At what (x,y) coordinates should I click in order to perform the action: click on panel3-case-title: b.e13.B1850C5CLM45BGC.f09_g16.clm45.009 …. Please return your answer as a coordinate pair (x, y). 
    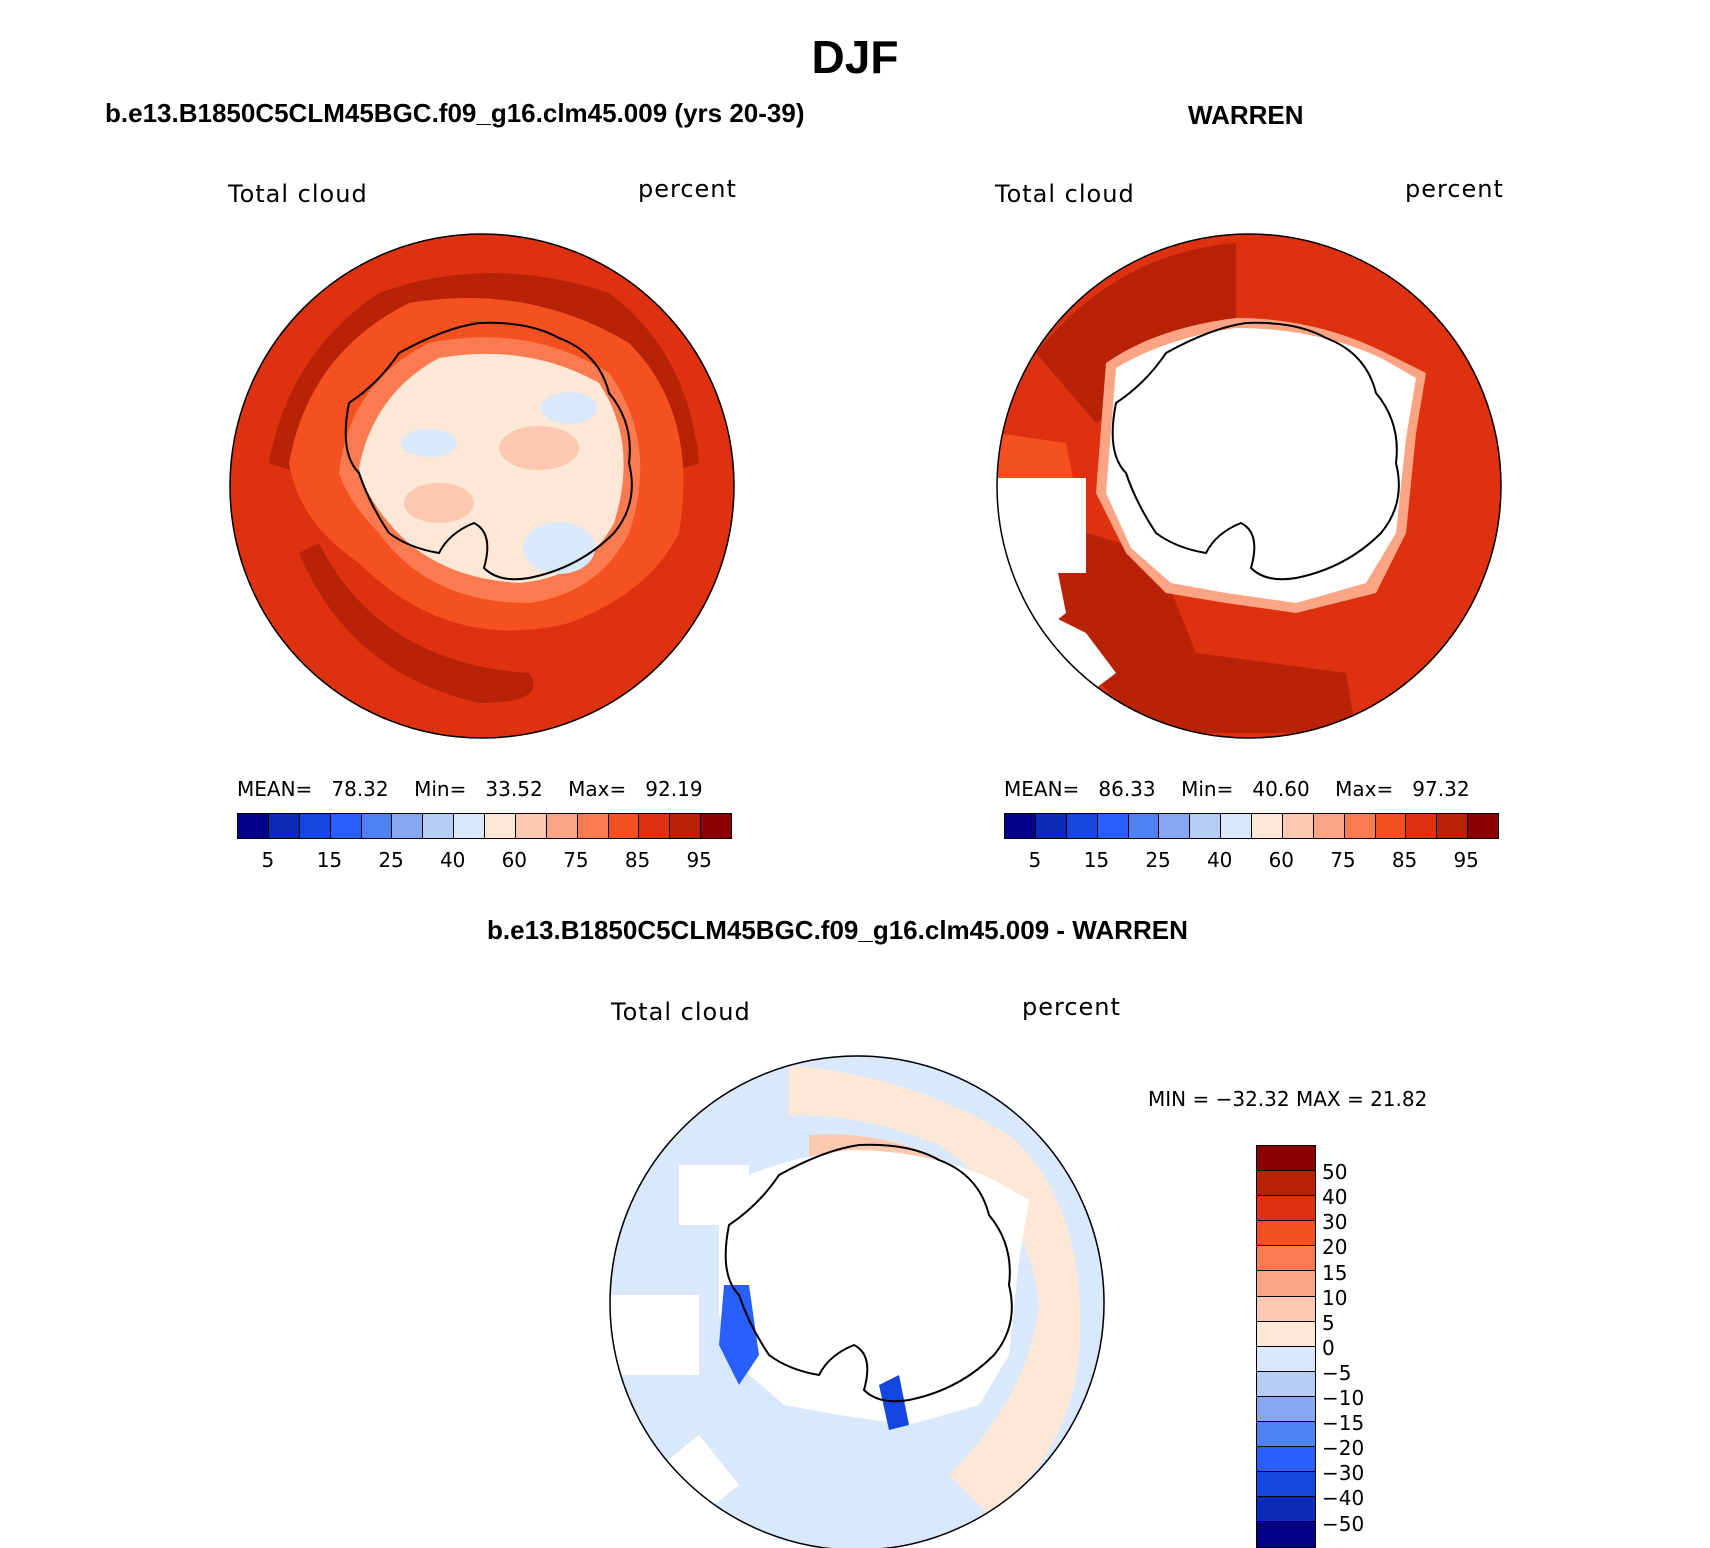
    Looking at the image, I should click on (837, 930).